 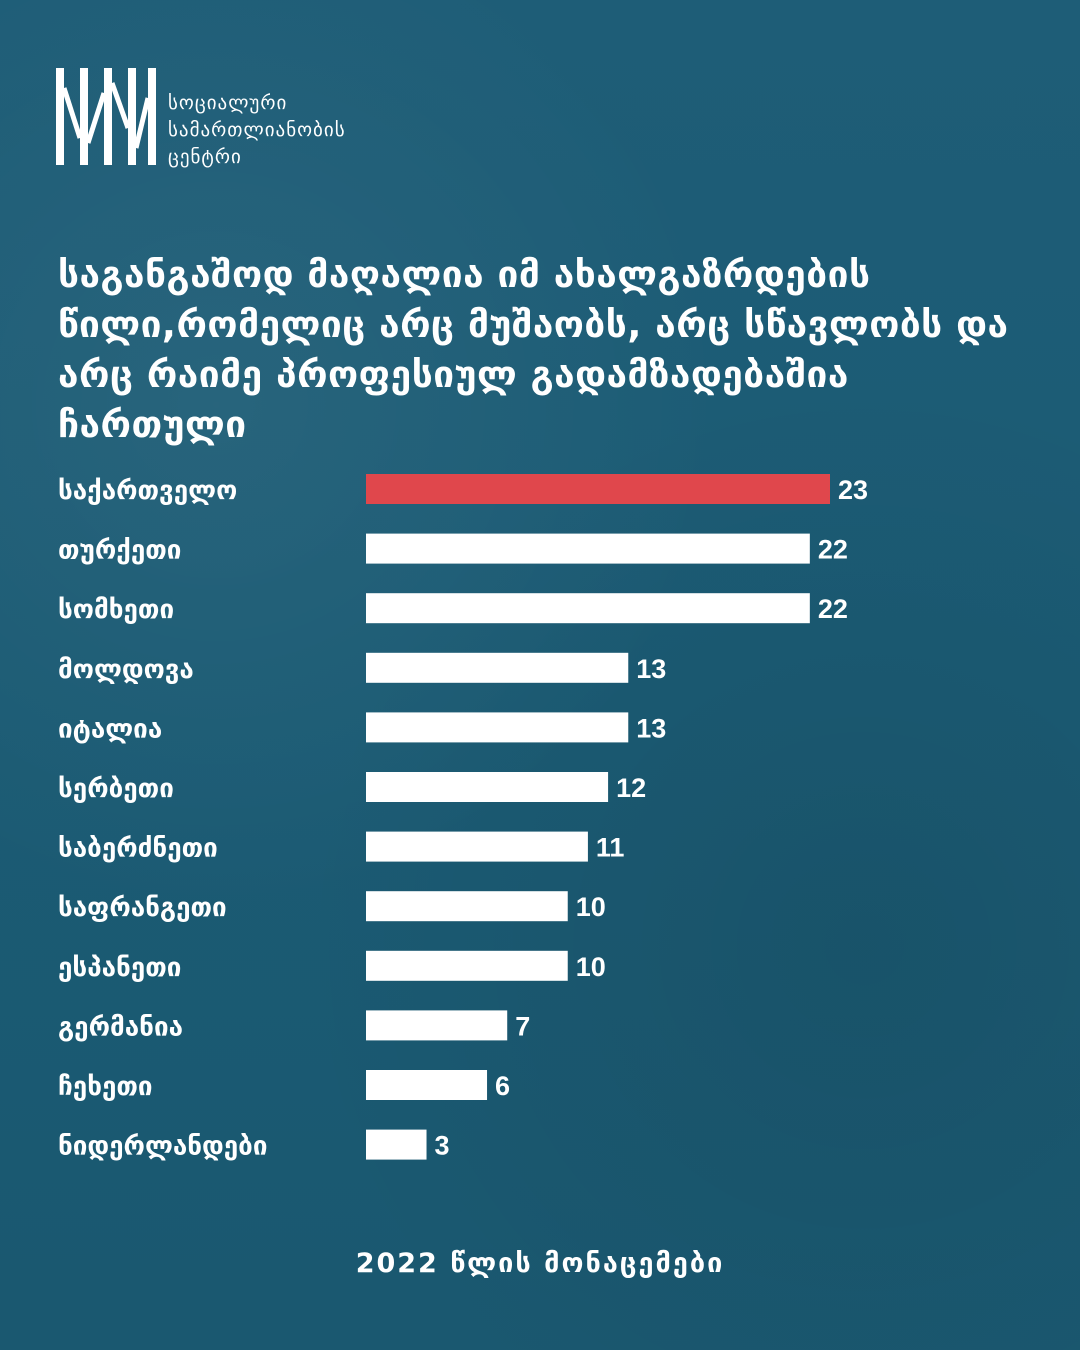 What do you see at coordinates (631, 788) in the screenshot?
I see `value-label: 12` at bounding box center [631, 788].